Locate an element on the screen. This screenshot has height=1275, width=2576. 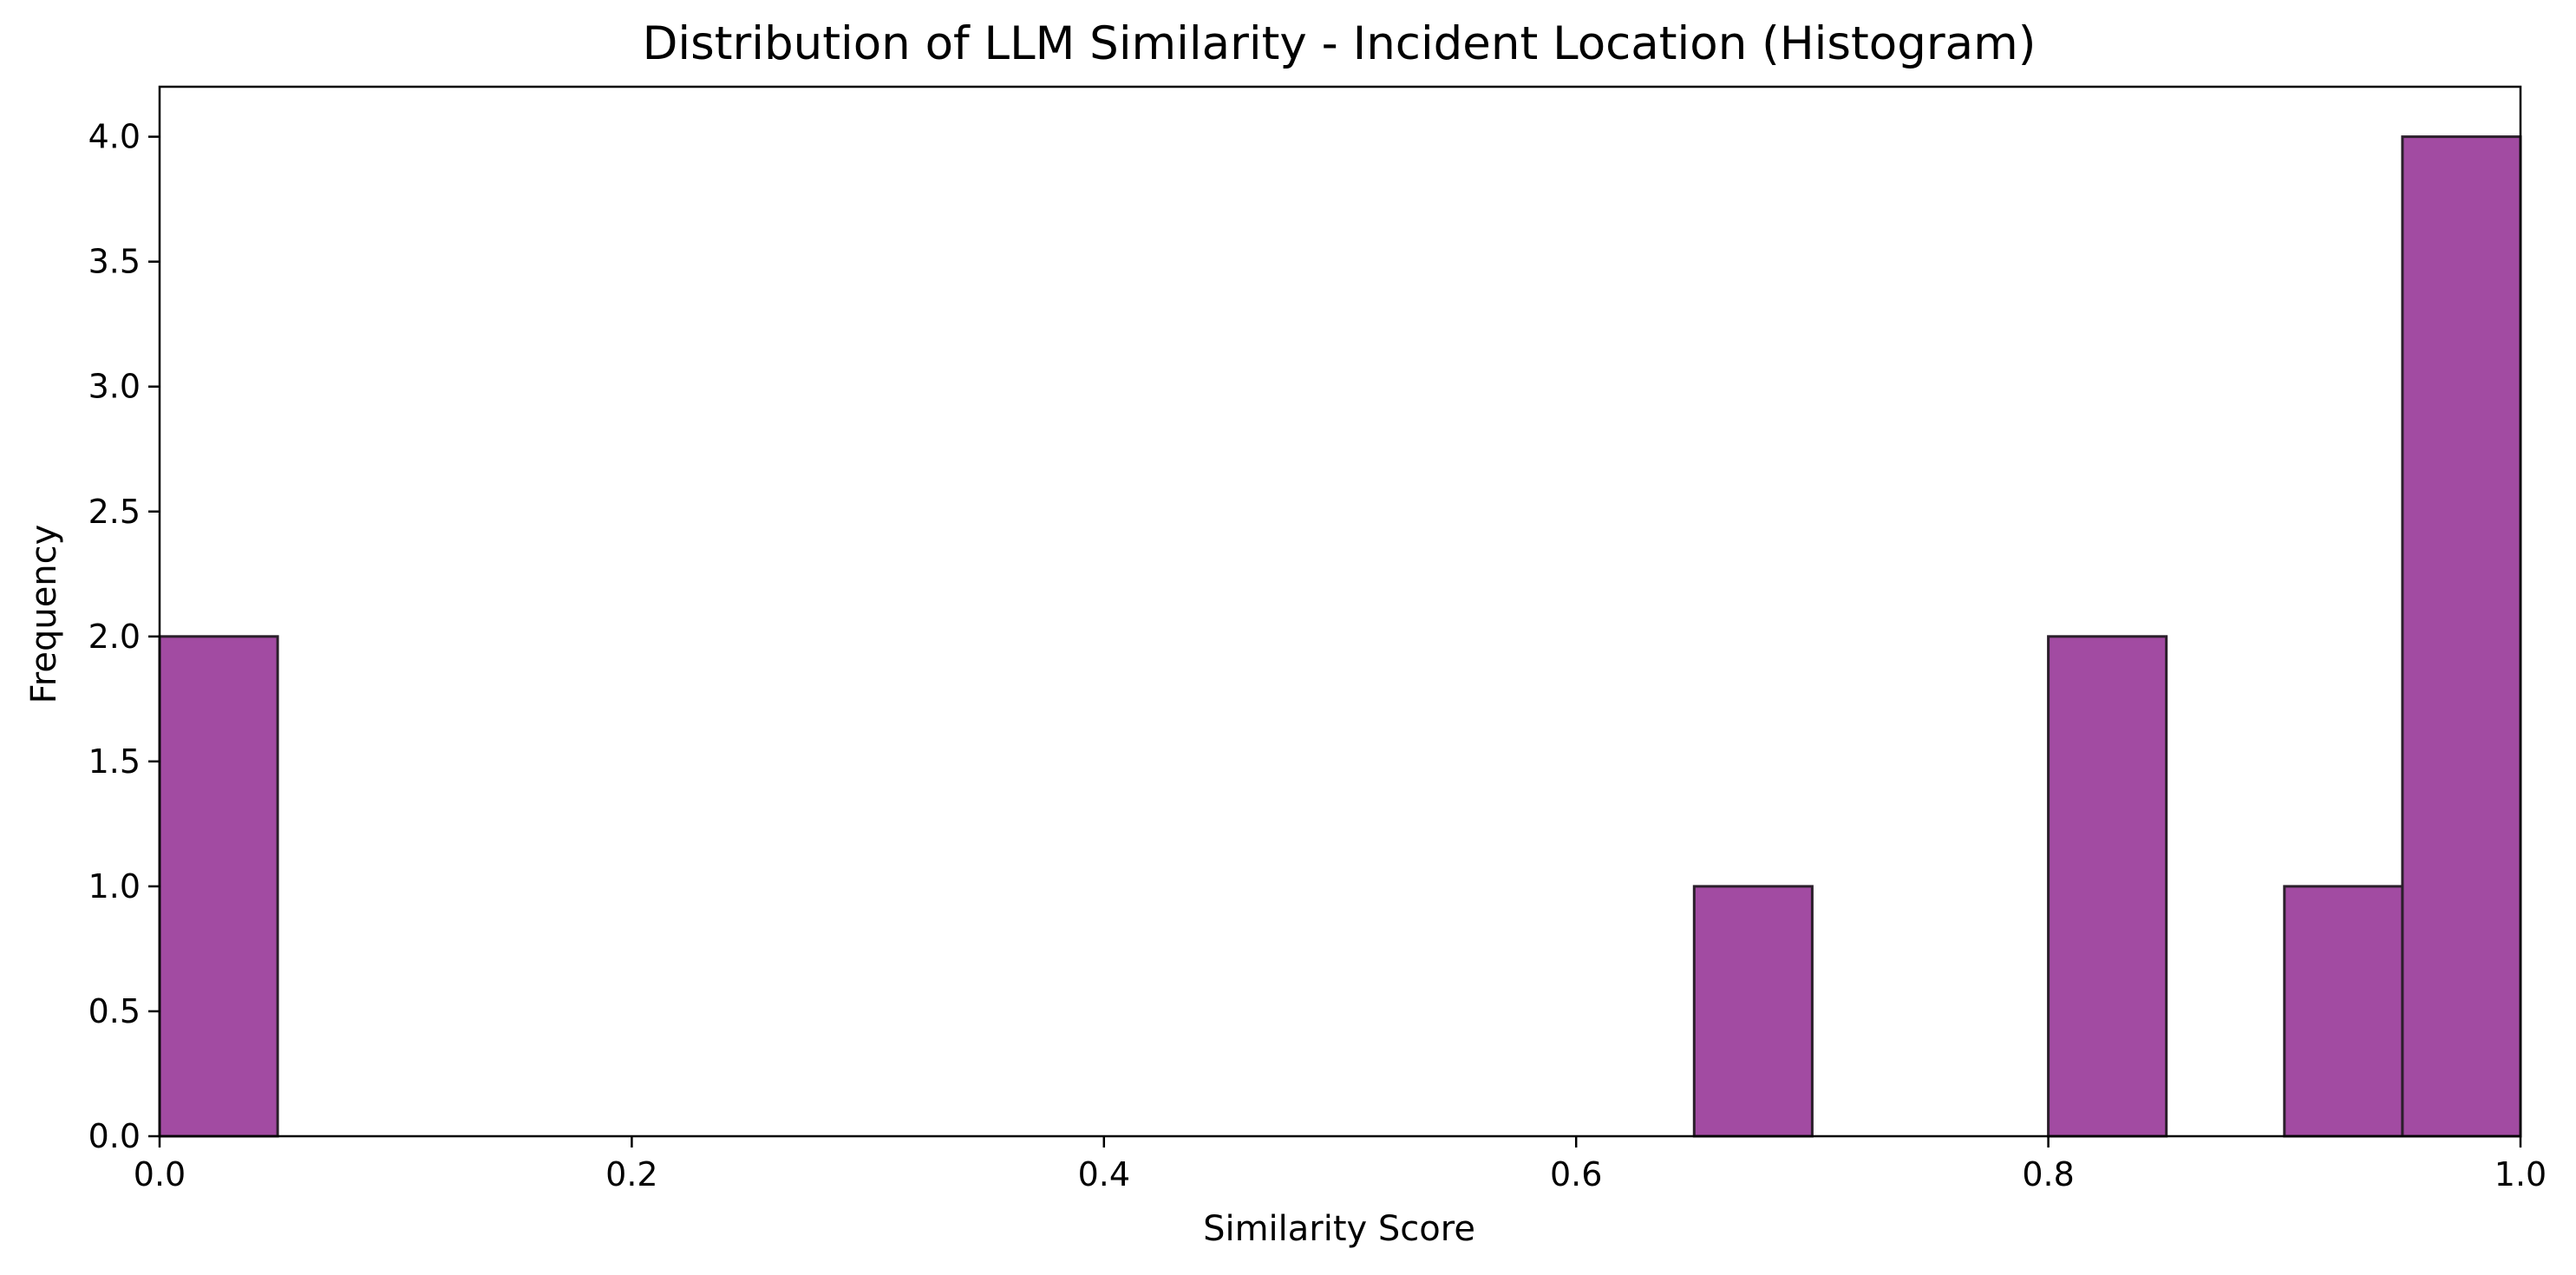
x-tick-label: 1.0 is located at coordinates (2520, 1174).